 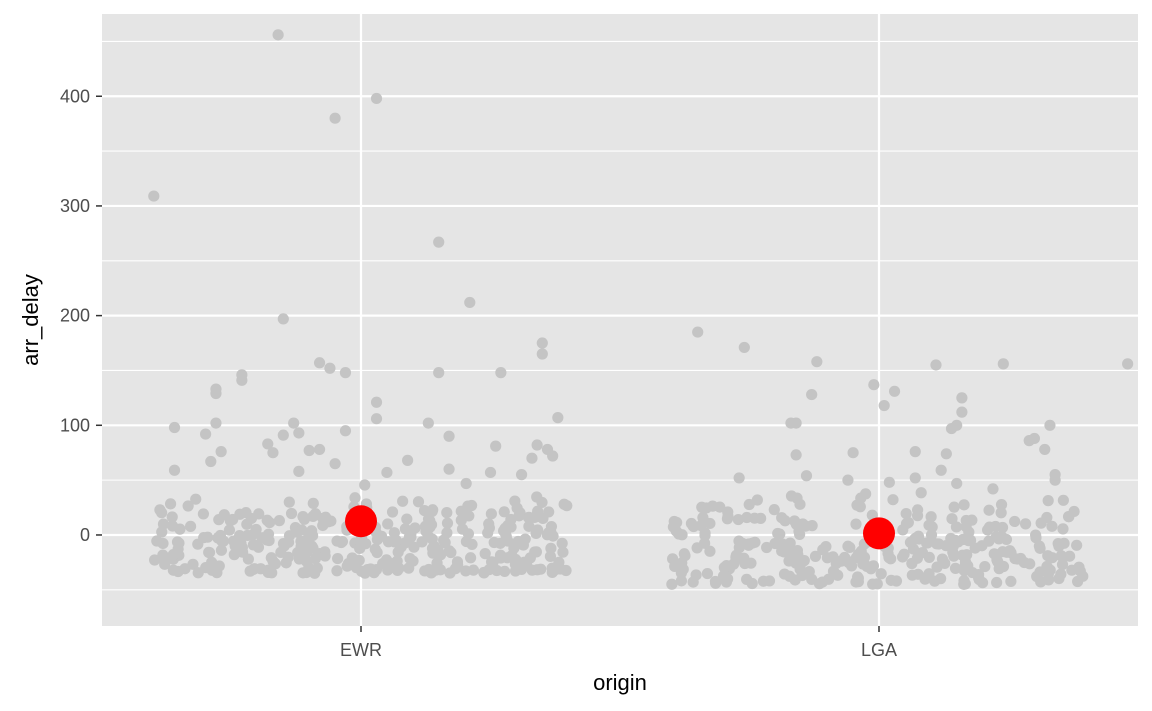 What do you see at coordinates (618, 643) in the screenshot?
I see `x-axis-ticks: EWR LGA` at bounding box center [618, 643].